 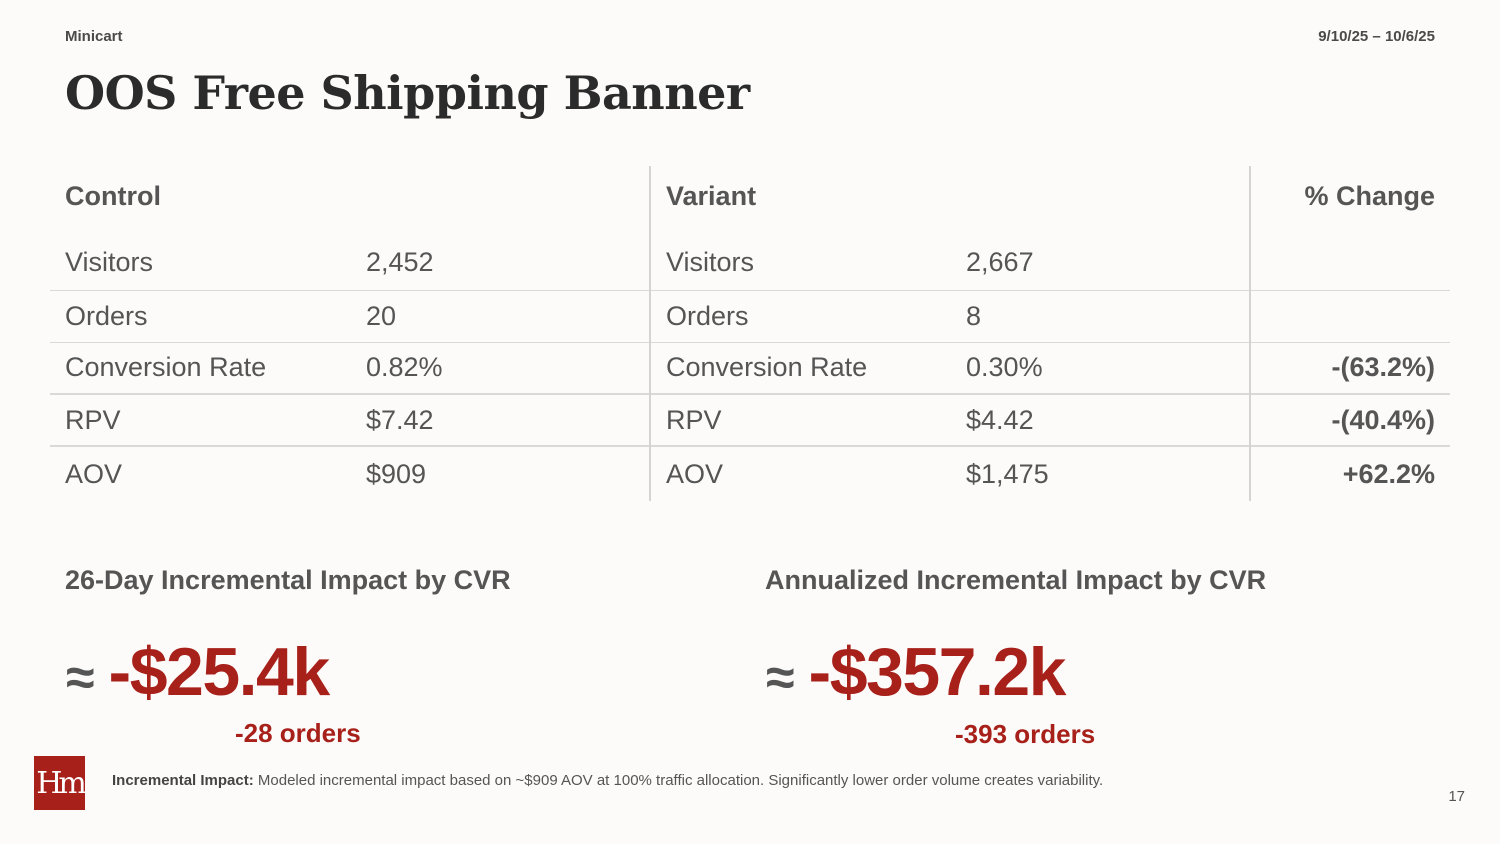 What do you see at coordinates (1101, 419) in the screenshot?
I see `variant-metric-value: $4.42` at bounding box center [1101, 419].